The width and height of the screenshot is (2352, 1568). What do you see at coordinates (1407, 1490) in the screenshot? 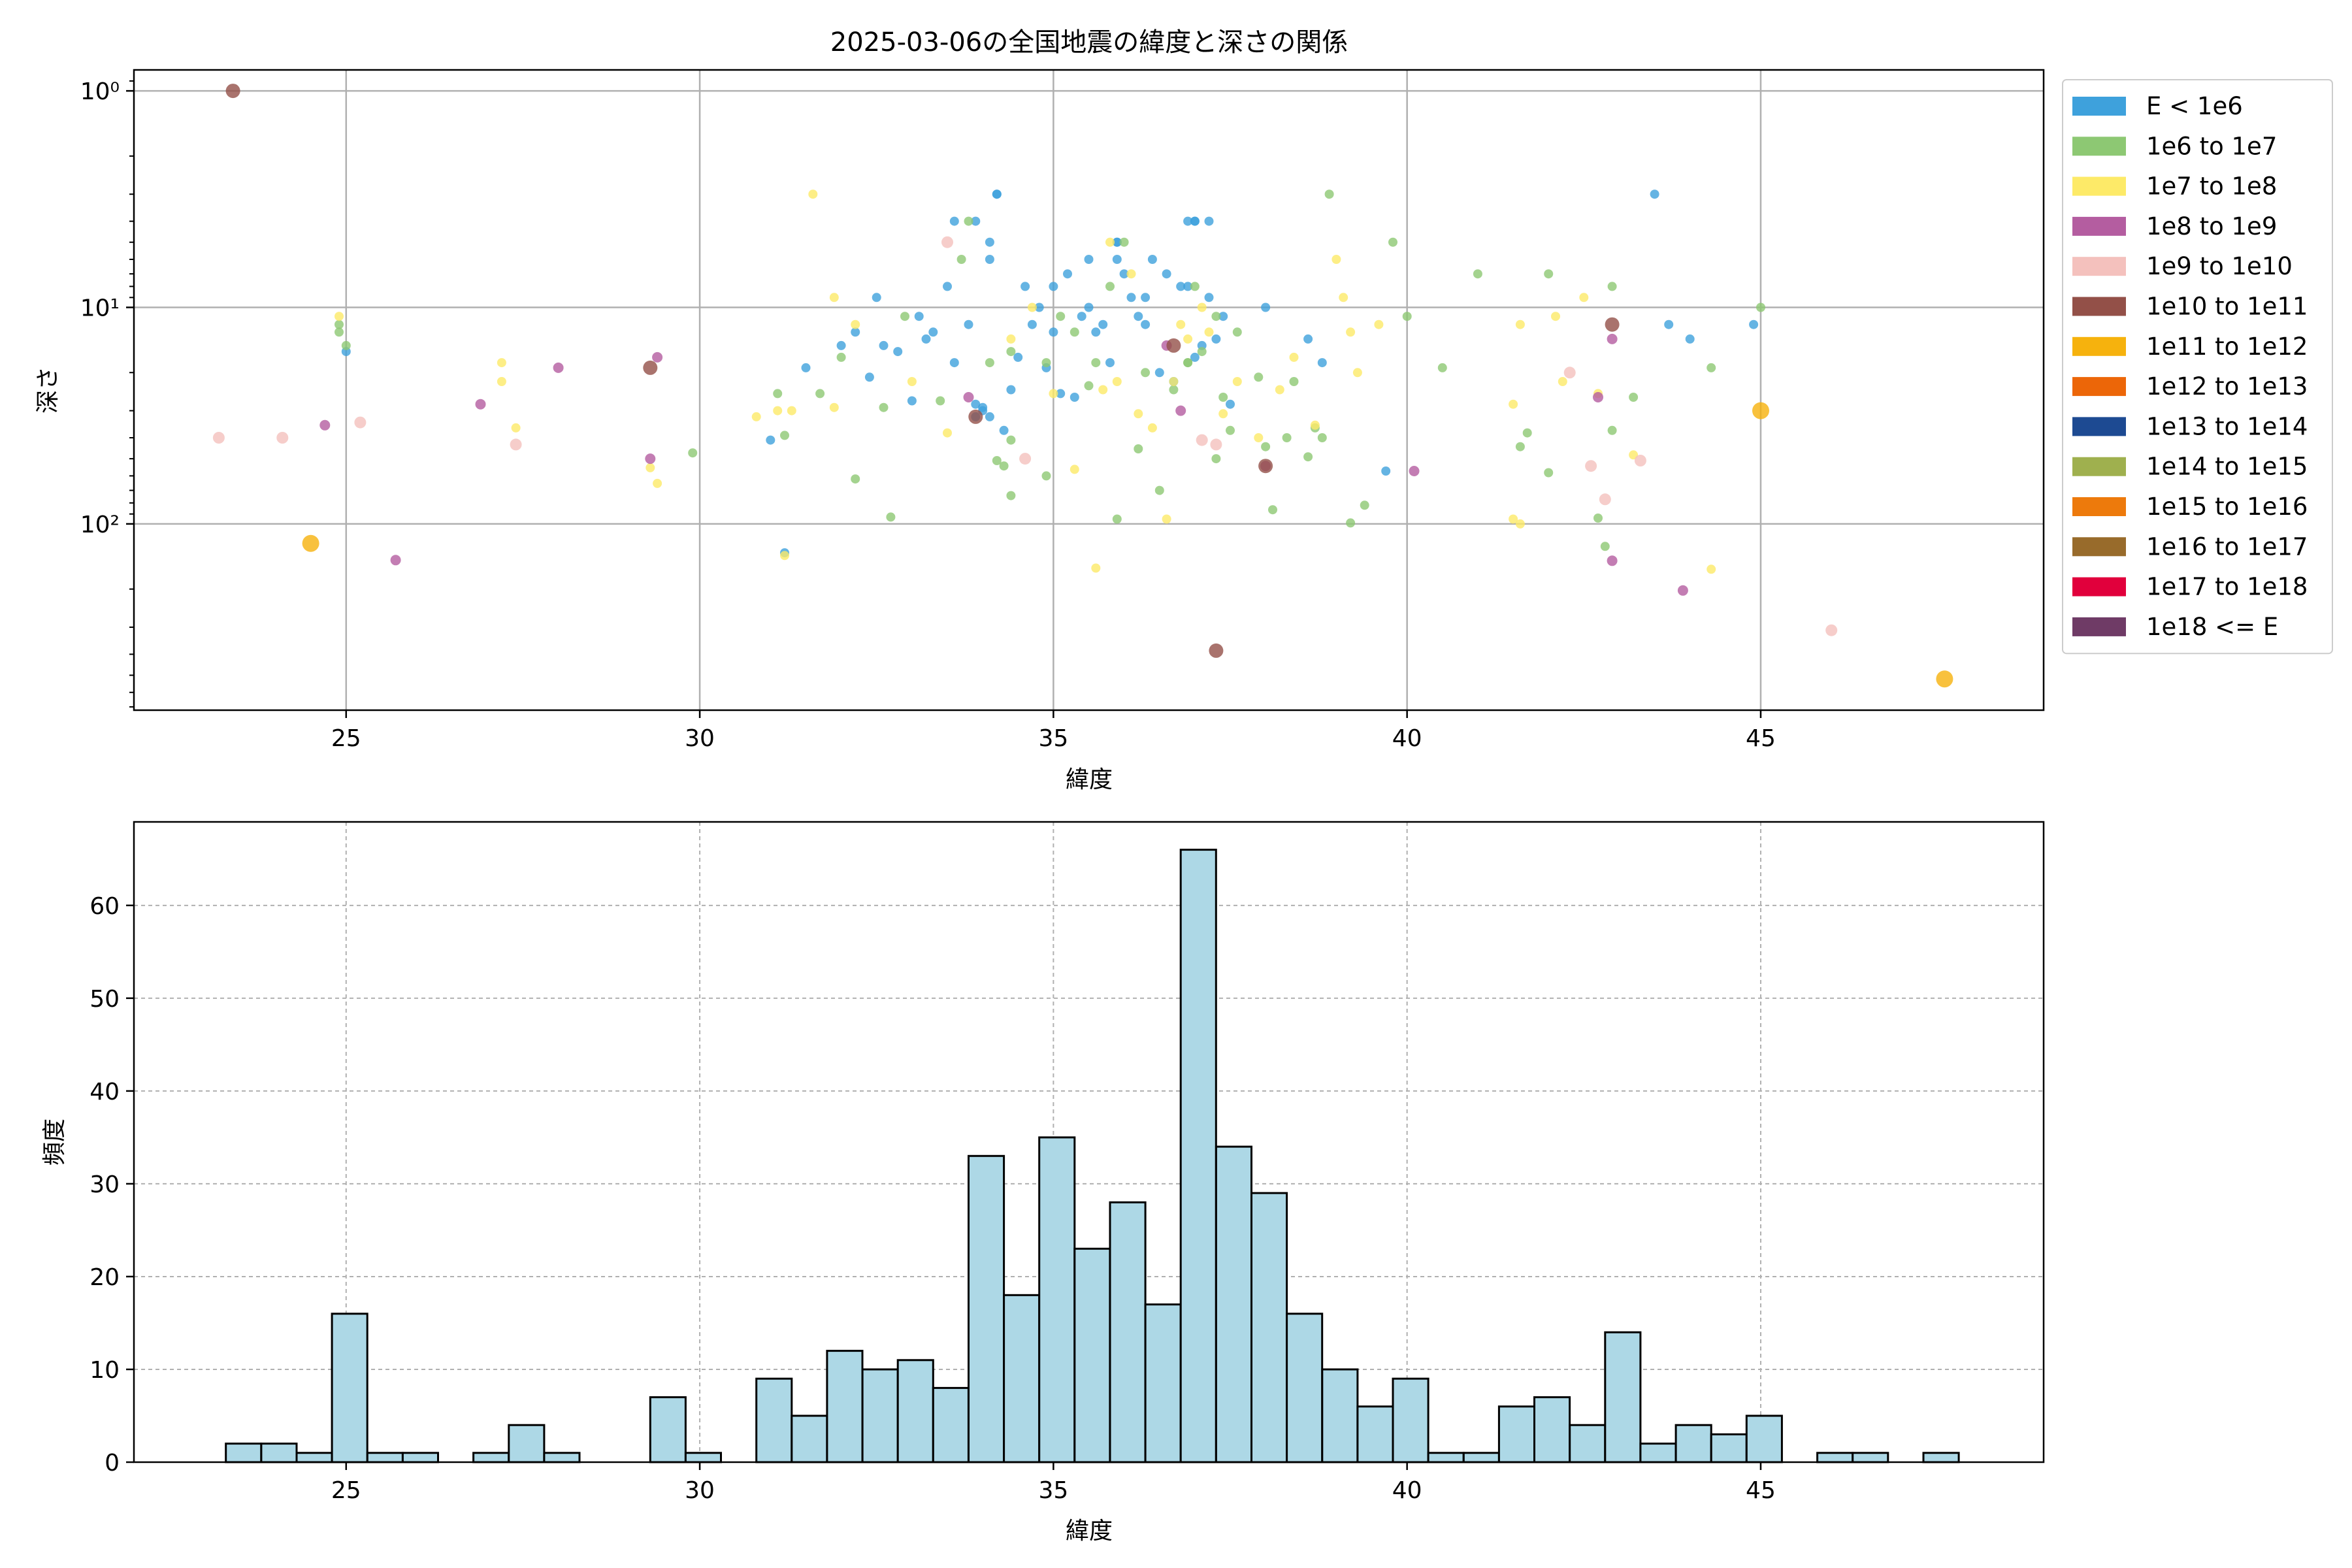
I see `hist-xtick-label: 40` at bounding box center [1407, 1490].